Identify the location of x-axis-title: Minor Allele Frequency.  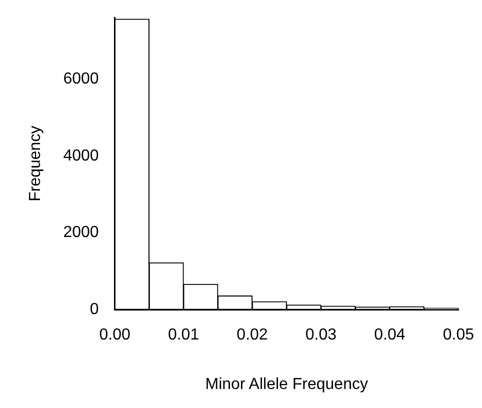
(286, 384).